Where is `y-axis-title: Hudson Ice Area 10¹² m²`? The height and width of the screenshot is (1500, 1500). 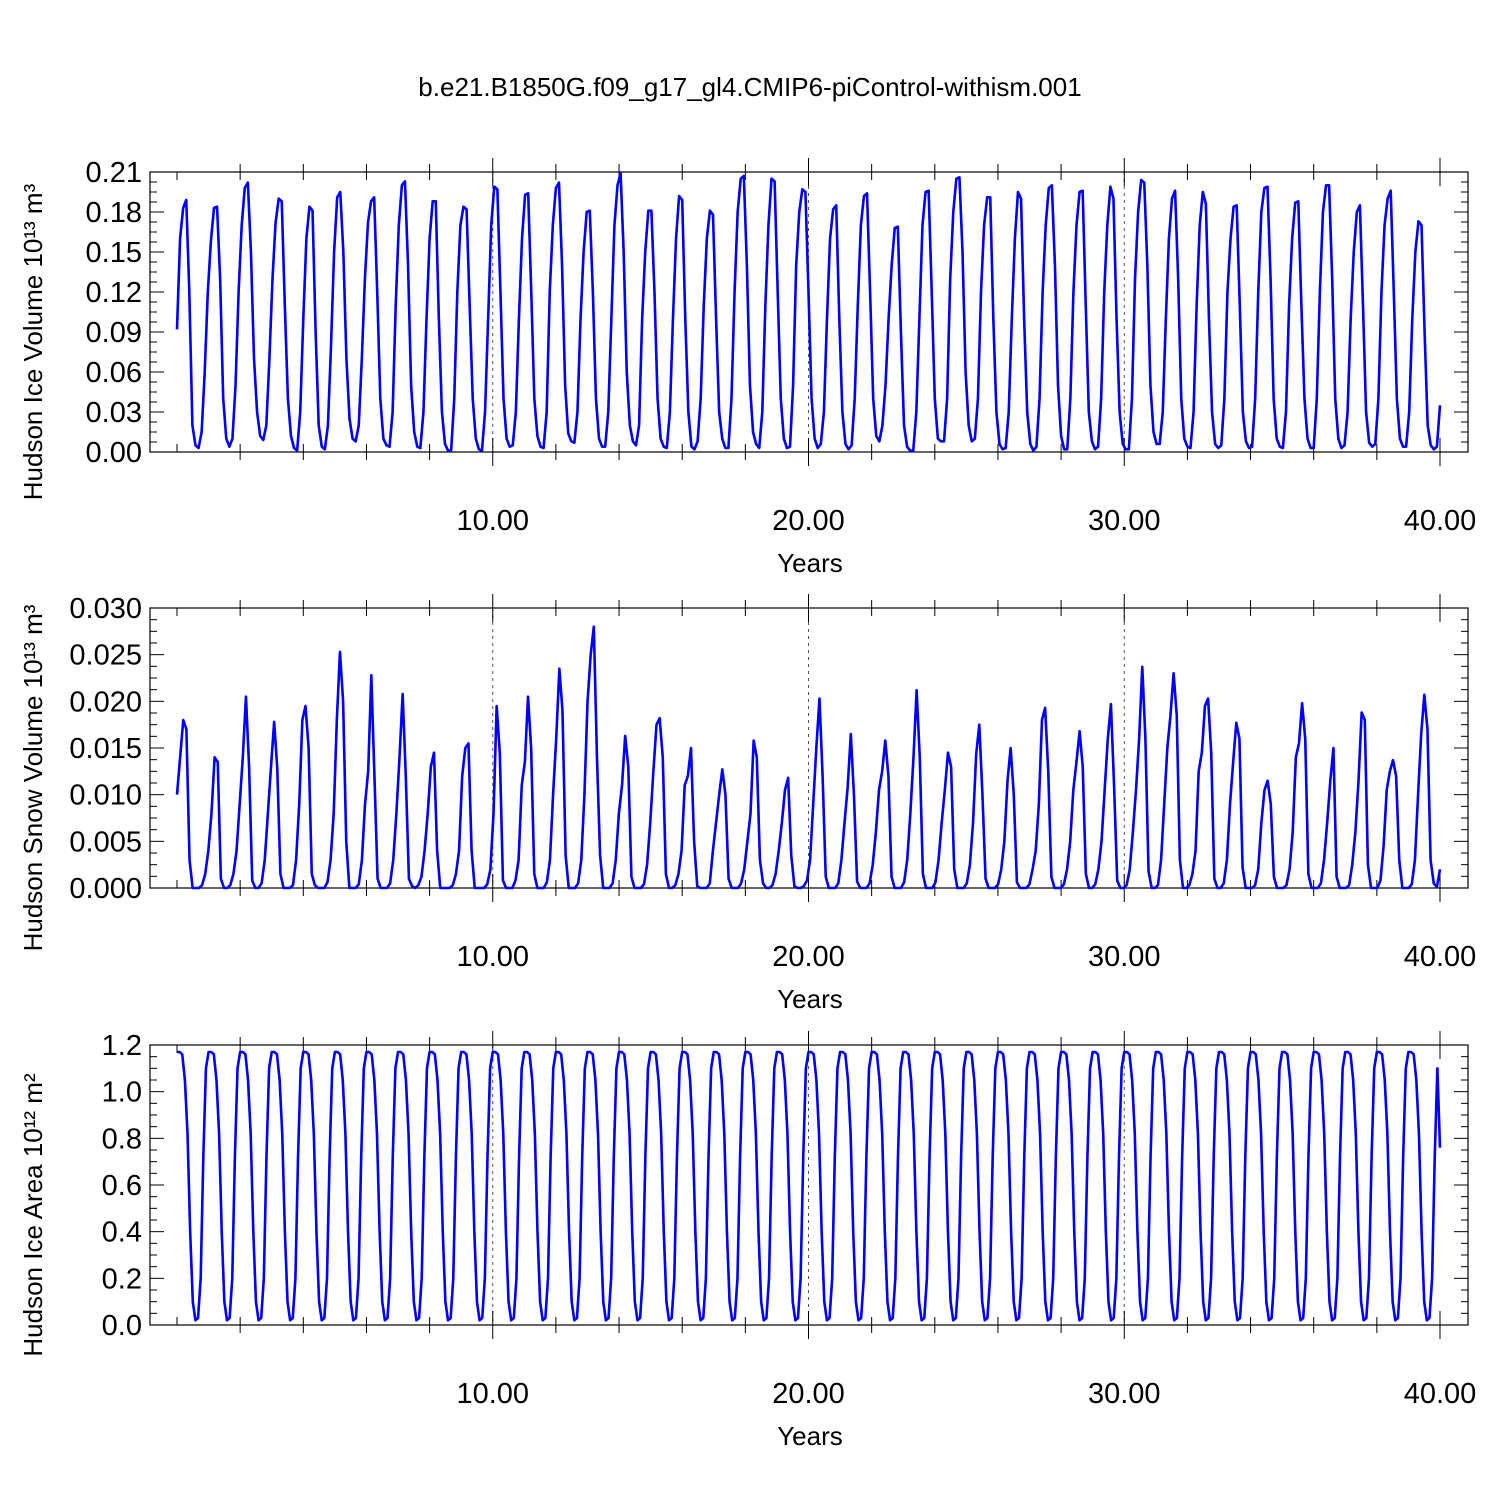
y-axis-title: Hudson Ice Area 10¹² m² is located at coordinates (33, 1215).